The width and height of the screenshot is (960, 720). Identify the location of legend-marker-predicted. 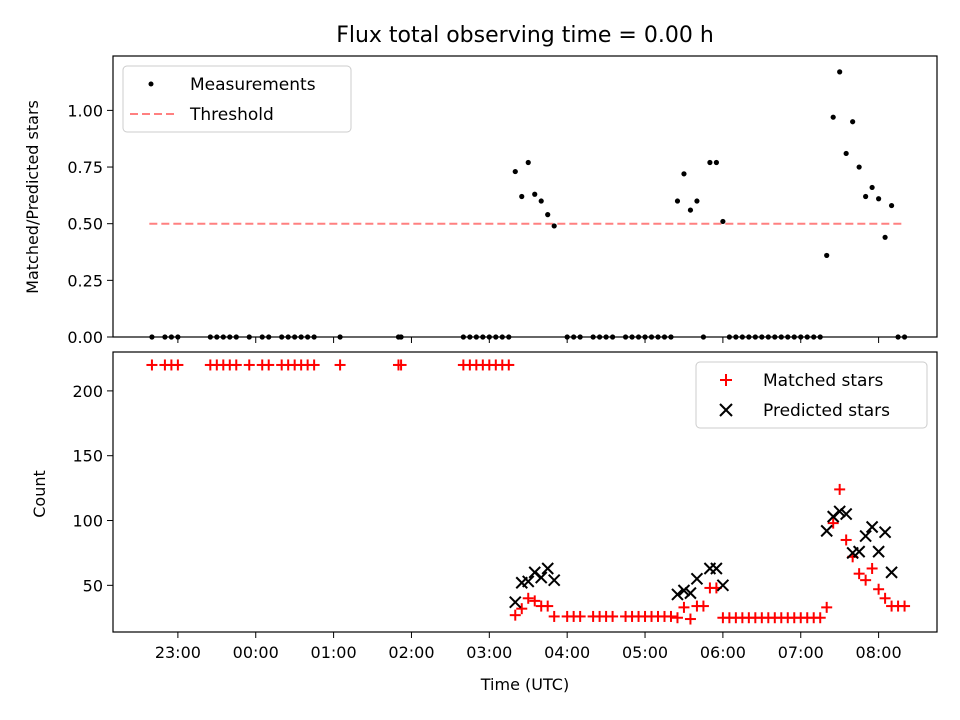
(726, 410).